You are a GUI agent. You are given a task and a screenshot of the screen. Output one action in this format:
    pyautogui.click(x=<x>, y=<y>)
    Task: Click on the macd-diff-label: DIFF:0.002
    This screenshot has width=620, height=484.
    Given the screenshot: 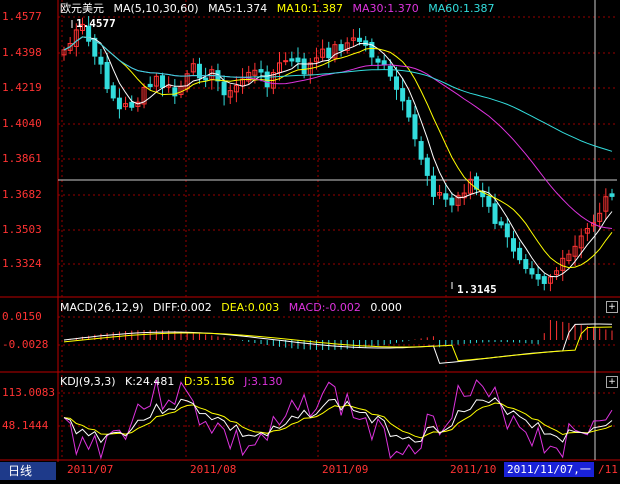 What is the action you would take?
    pyautogui.click(x=182, y=307)
    